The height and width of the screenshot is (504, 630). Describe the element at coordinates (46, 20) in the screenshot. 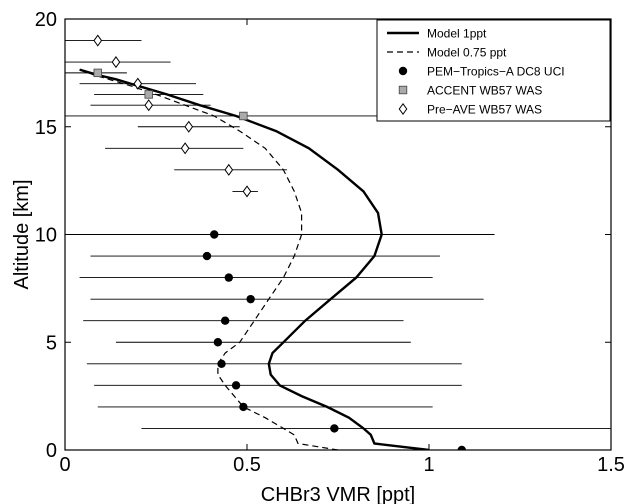

I see `y-tick-label: 20` at that location.